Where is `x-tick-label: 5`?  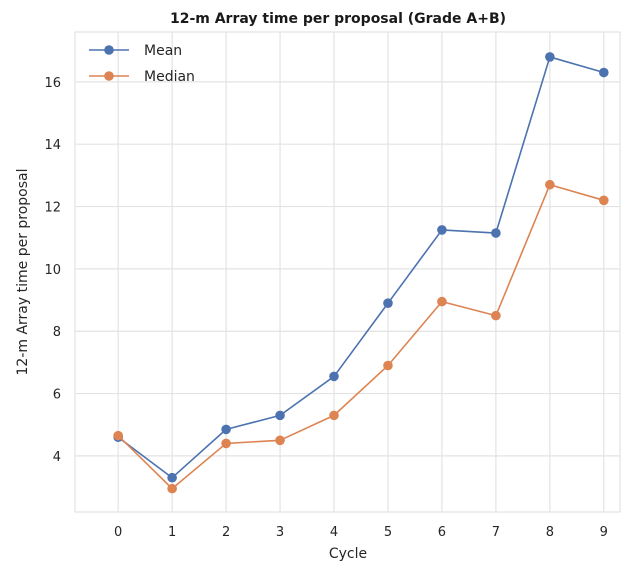
x-tick-label: 5 is located at coordinates (388, 532).